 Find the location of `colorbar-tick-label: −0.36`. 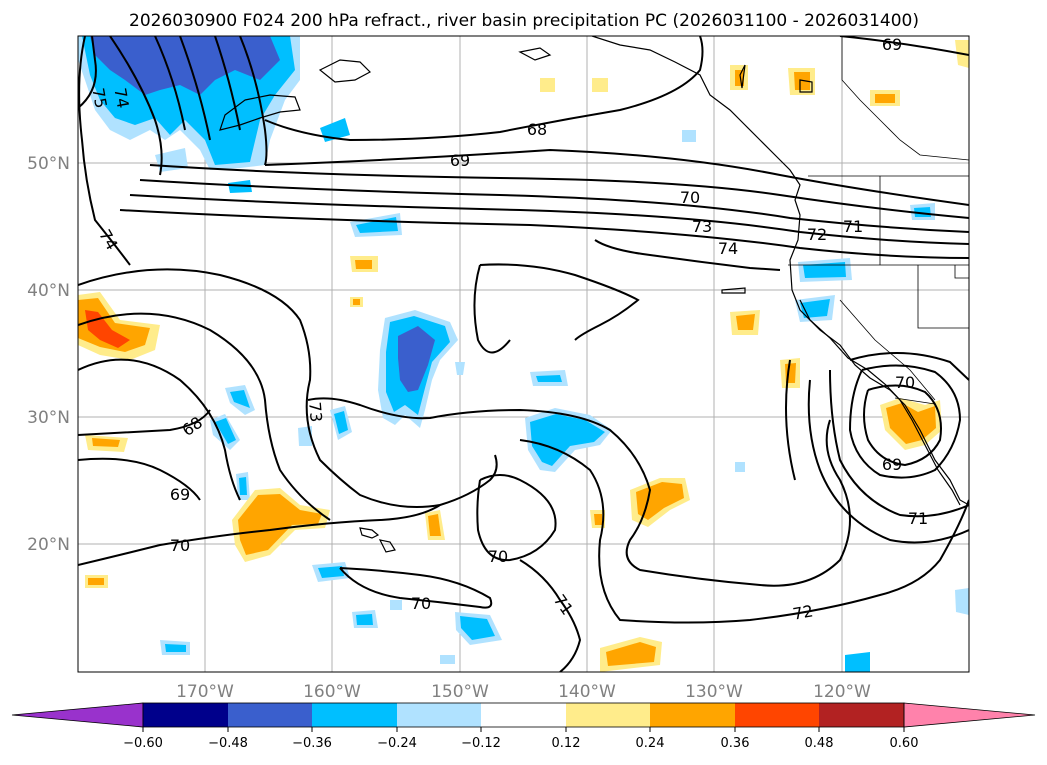

colorbar-tick-label: −0.36 is located at coordinates (312, 743).